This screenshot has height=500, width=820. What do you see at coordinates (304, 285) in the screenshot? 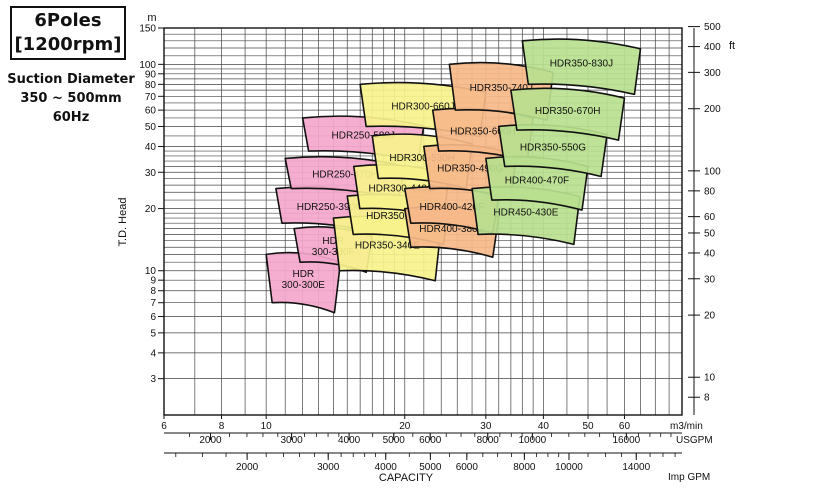
I see `region-label: 300-300E` at bounding box center [304, 285].